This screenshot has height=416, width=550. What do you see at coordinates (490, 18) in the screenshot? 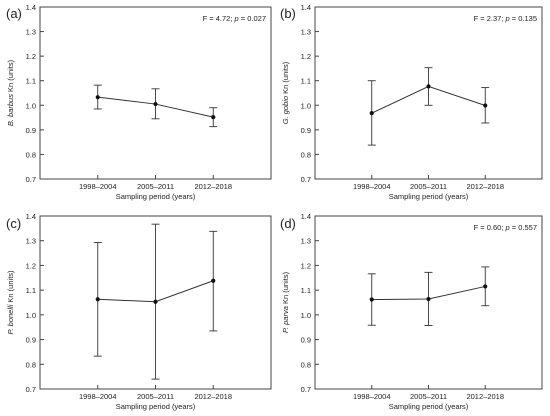
I see `stat-f: F = 2.37;` at bounding box center [490, 18].